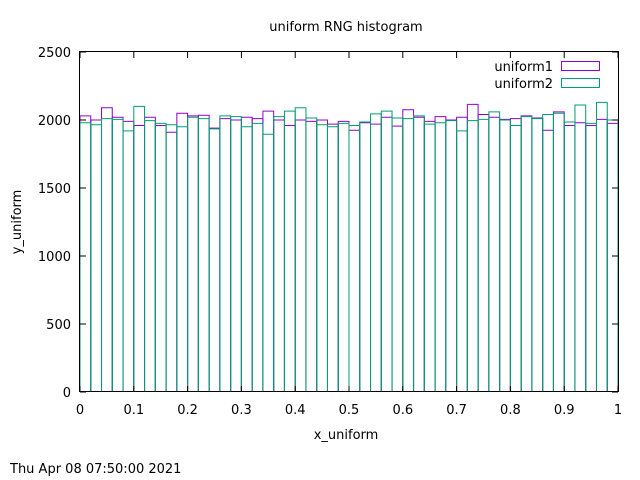 The width and height of the screenshot is (640, 480). I want to click on x-tick-label: 0.9, so click(564, 410).